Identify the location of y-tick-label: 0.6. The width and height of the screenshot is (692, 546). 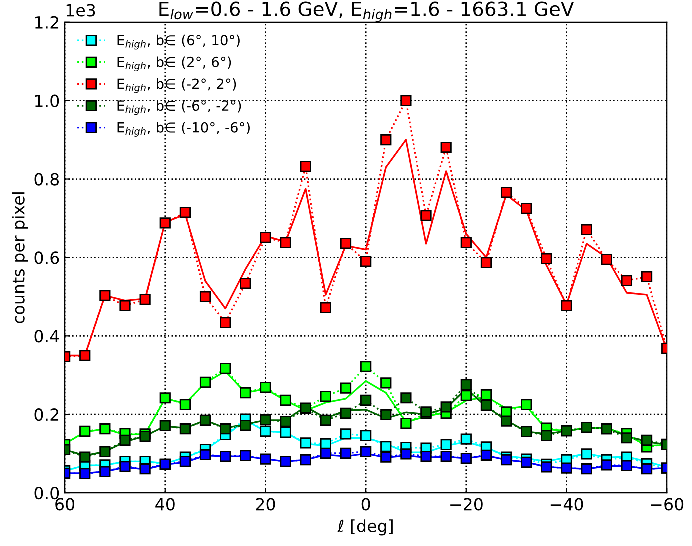
(47, 258).